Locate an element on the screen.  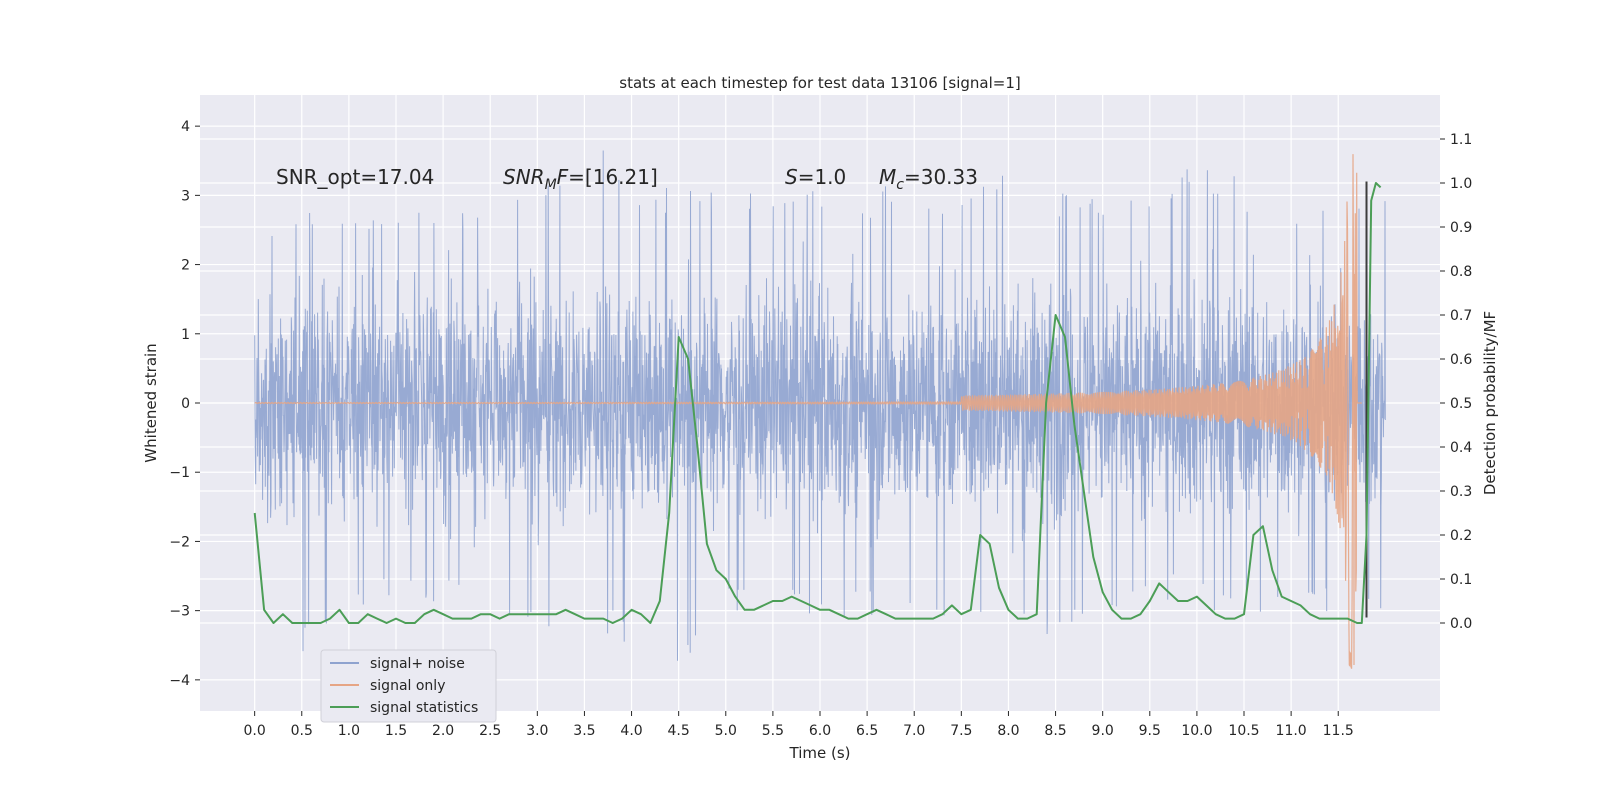
y-right-tick-label: 1.1 is located at coordinates (1461, 140).